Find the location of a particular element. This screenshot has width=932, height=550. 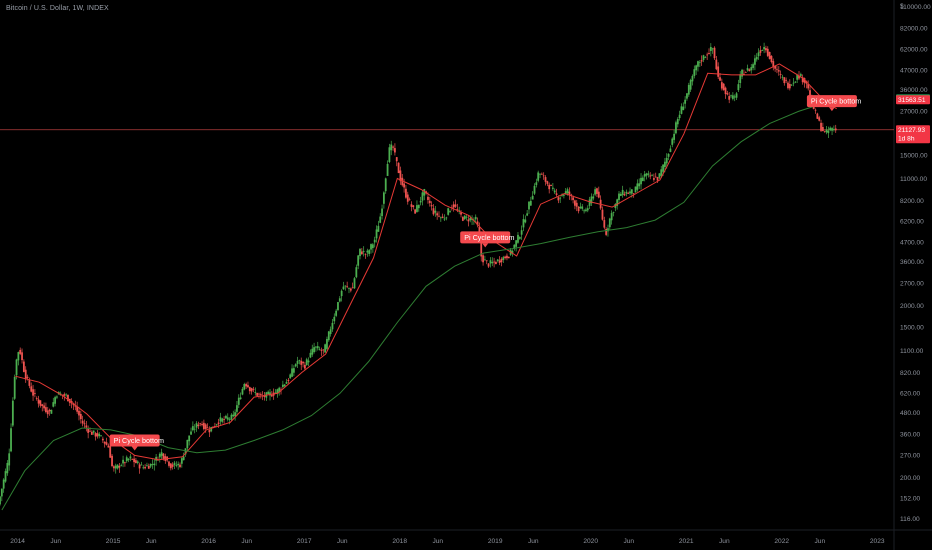

y-tick-label: 62000.00 is located at coordinates (914, 50).